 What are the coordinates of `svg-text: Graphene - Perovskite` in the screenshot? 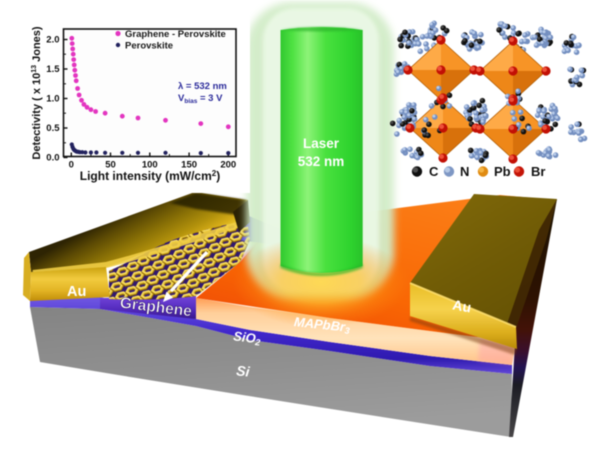 It's located at (175, 34).